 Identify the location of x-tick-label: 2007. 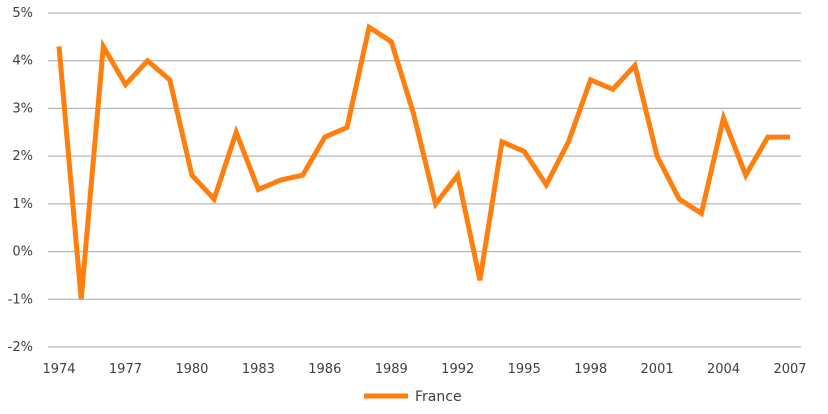
(789, 369).